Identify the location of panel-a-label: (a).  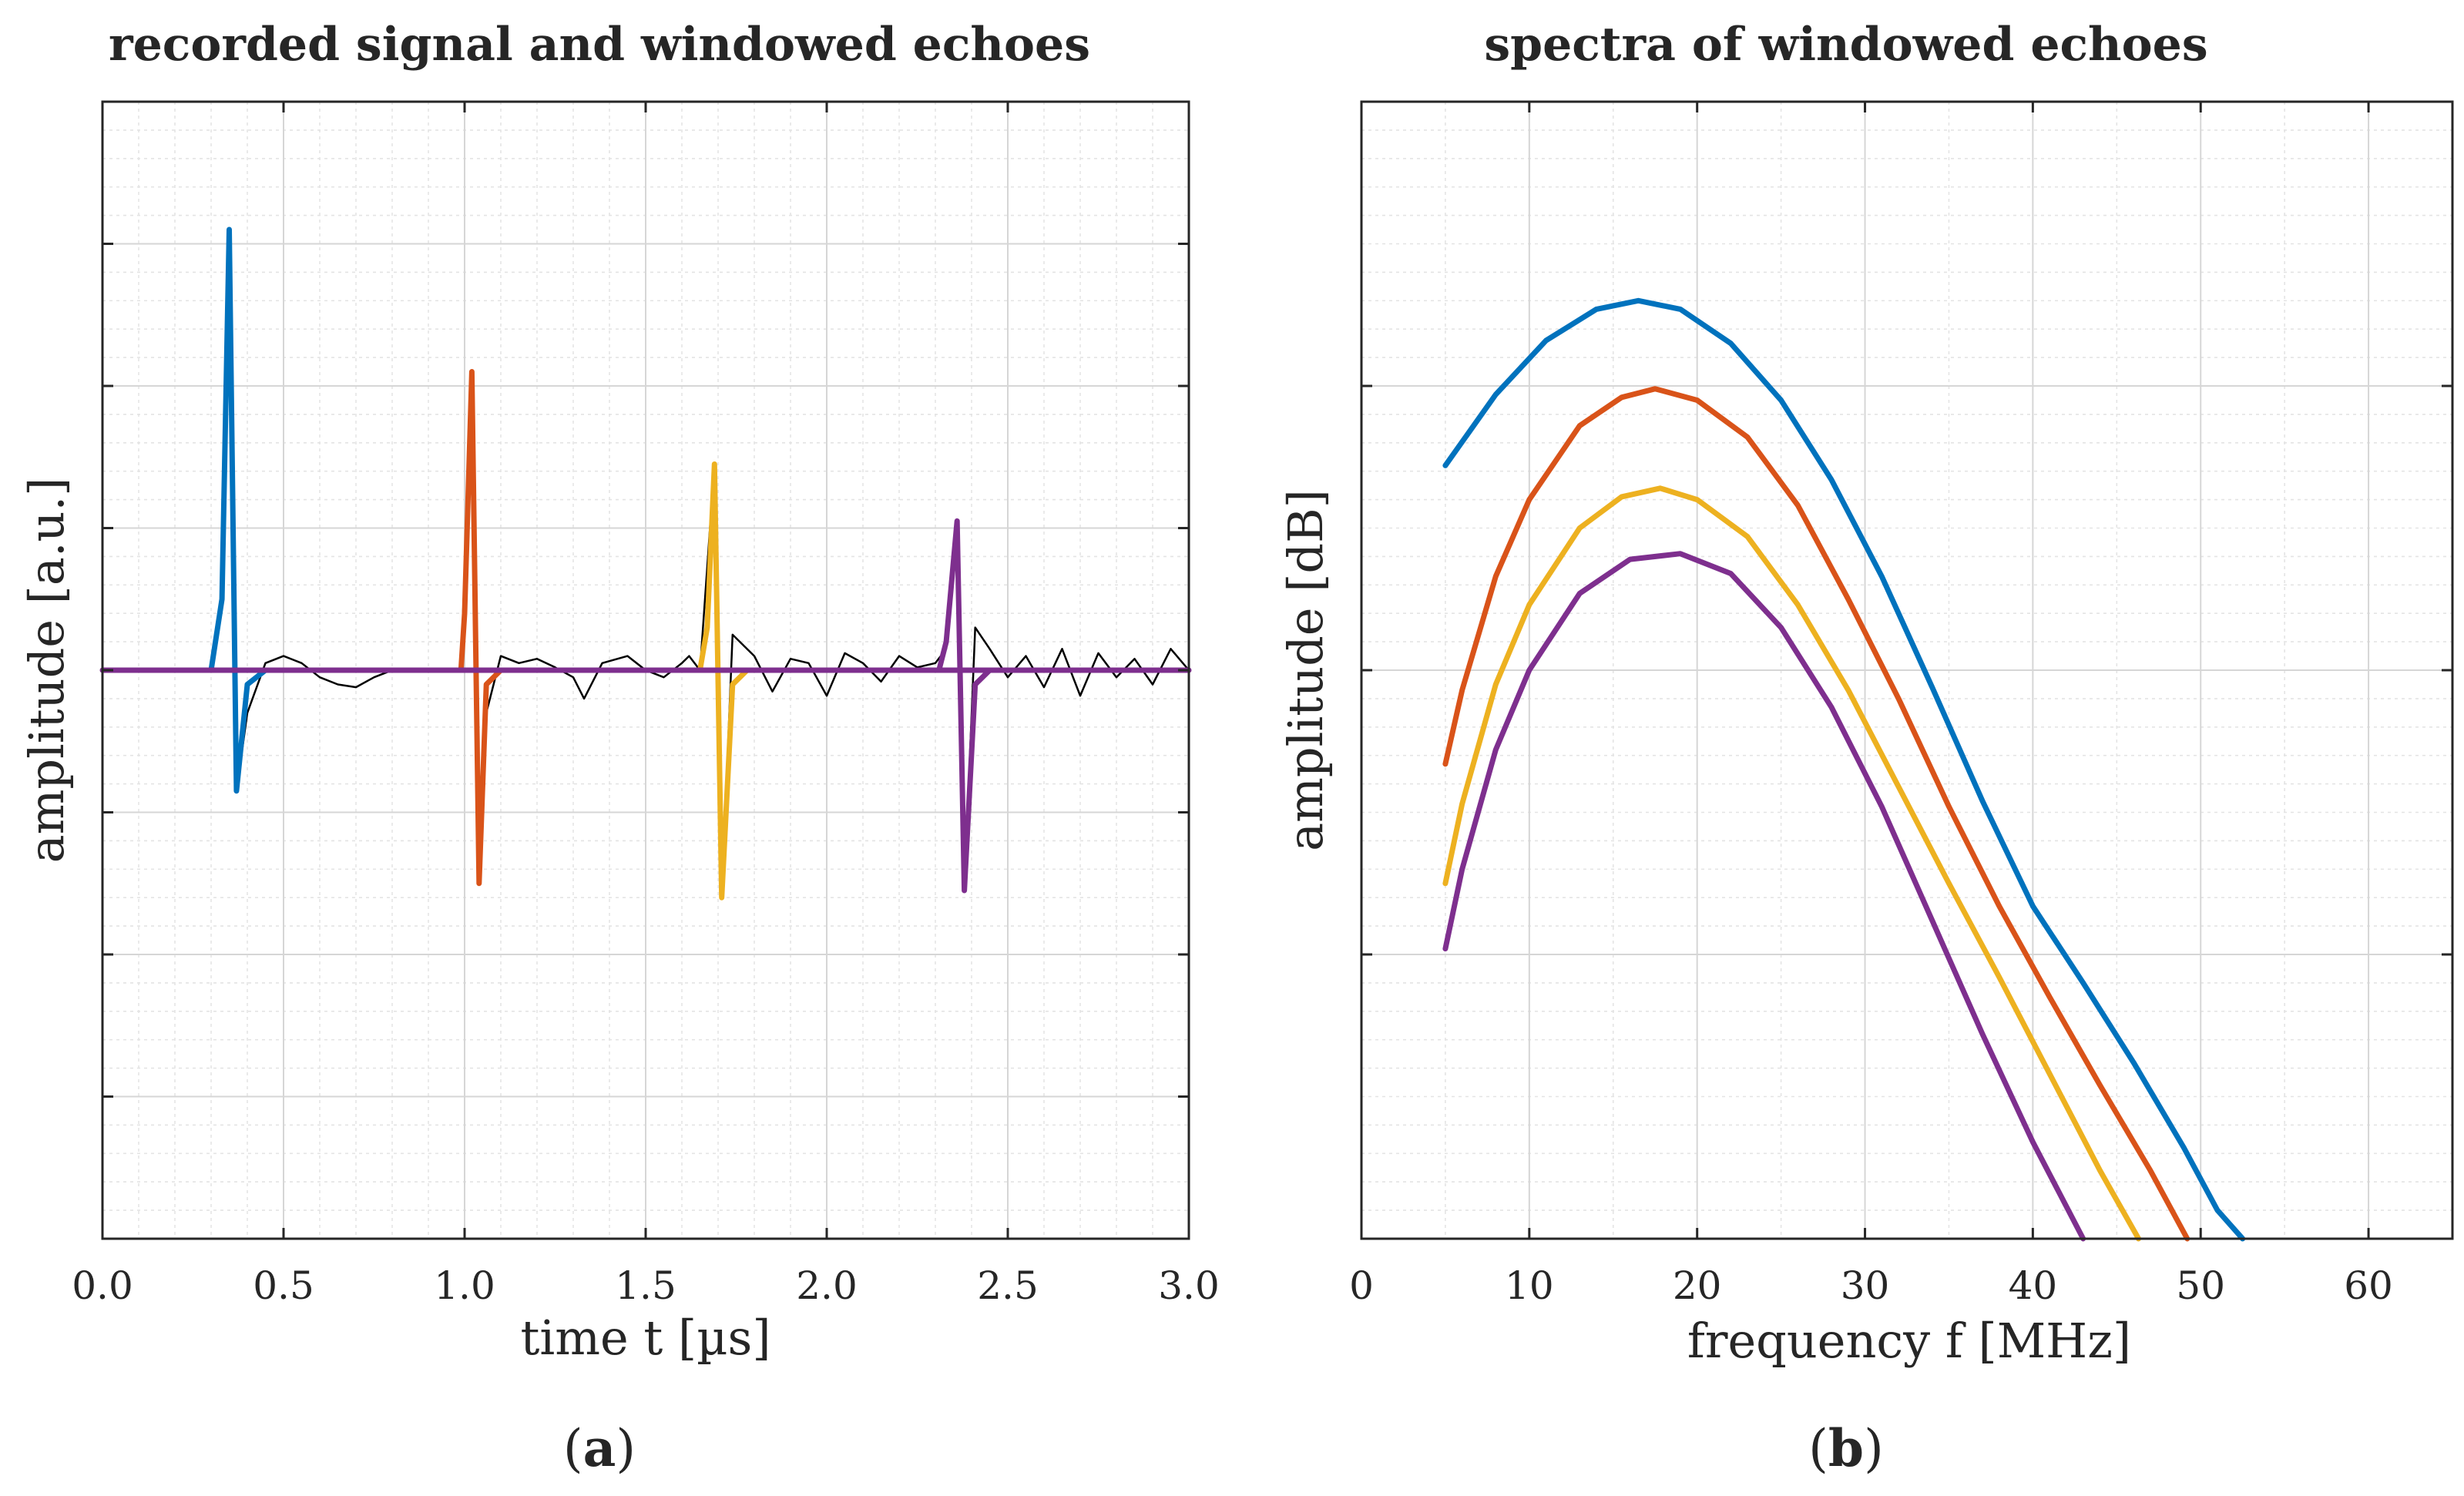
(599, 1448).